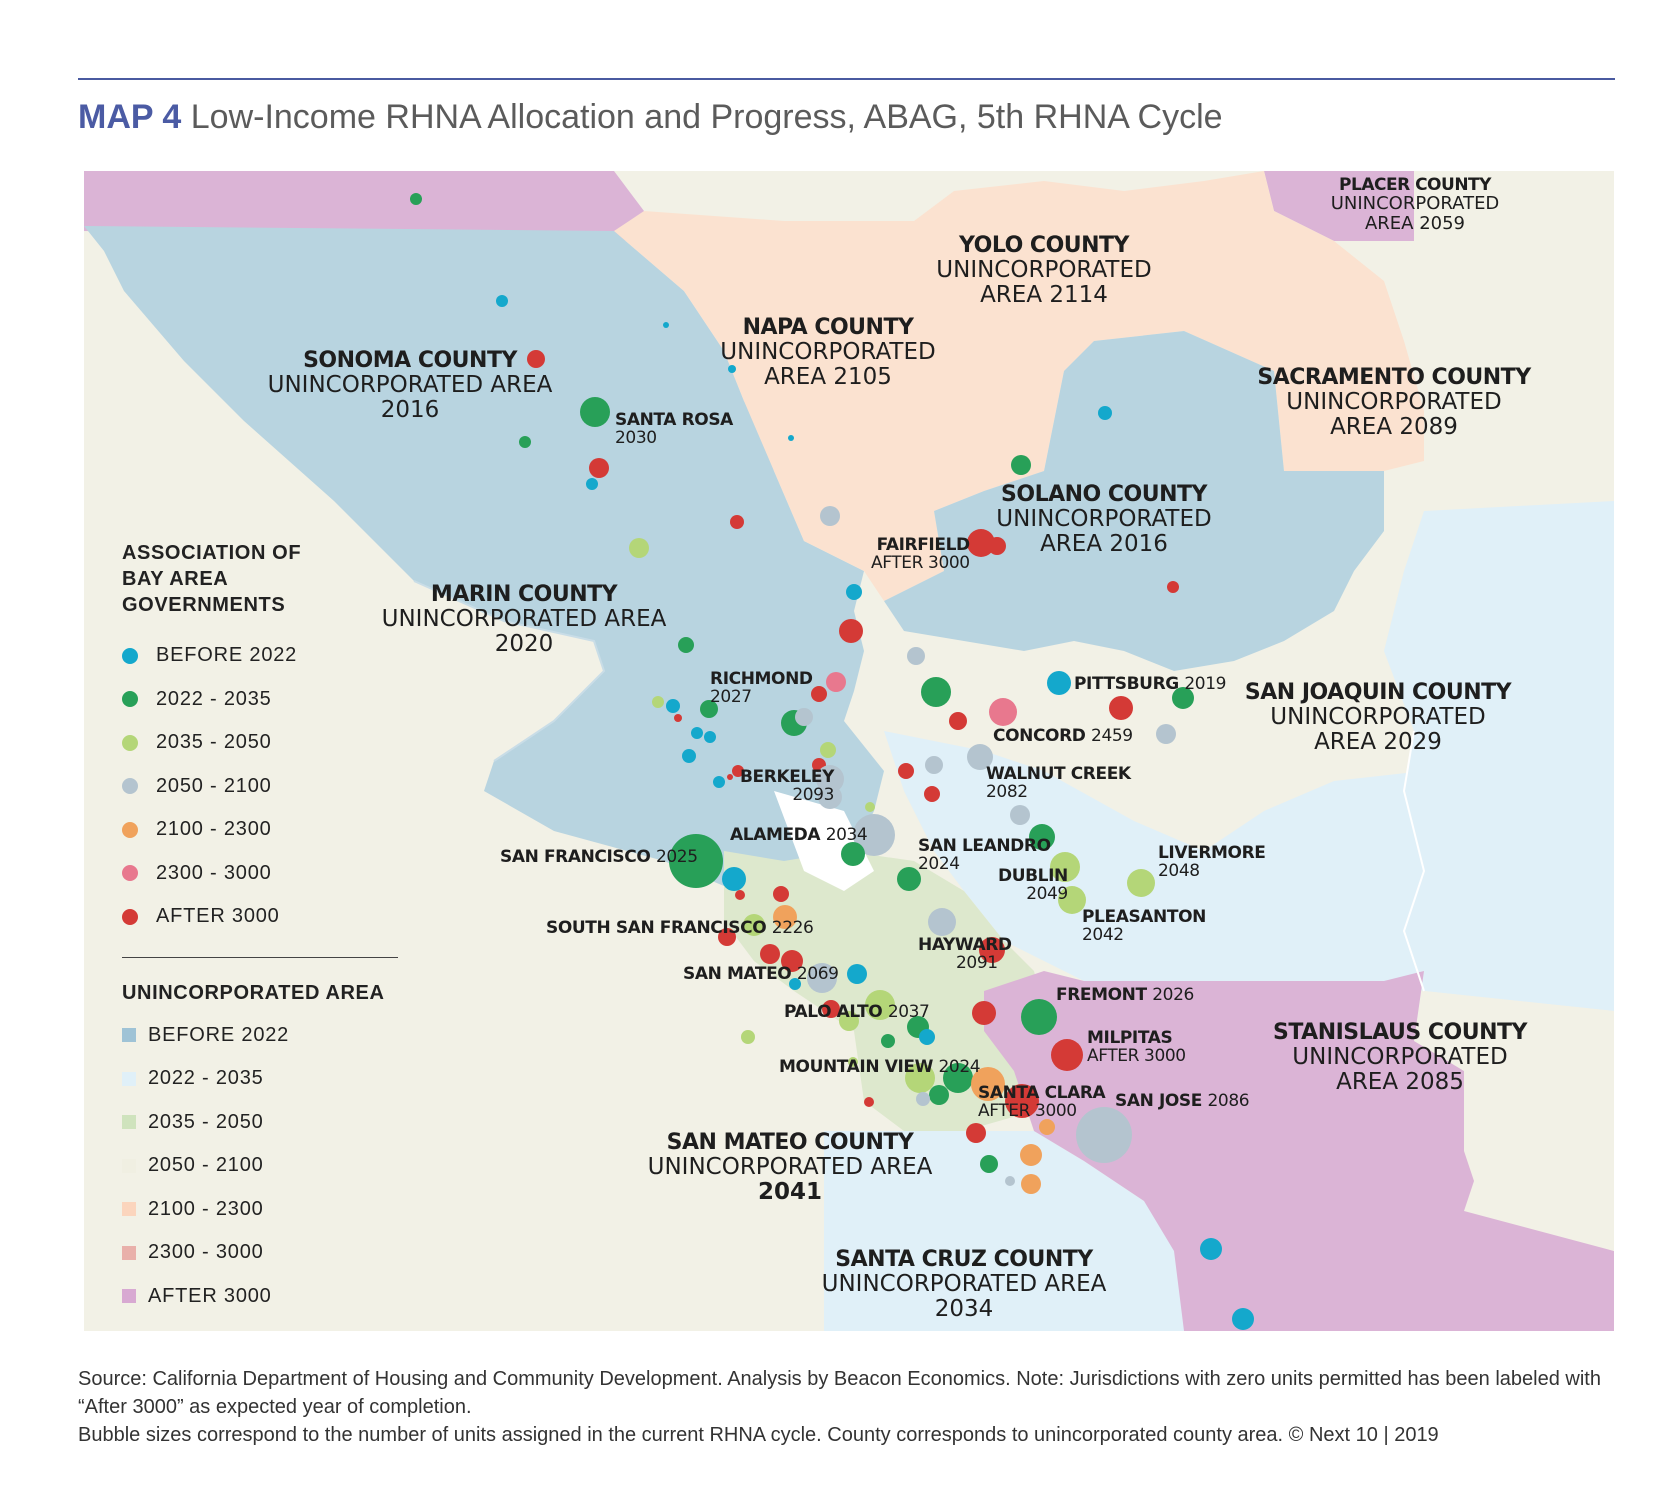 Image resolution: width=1680 pixels, height=1500 pixels. I want to click on city-label-richmond: RICHMOND 2027, so click(761, 688).